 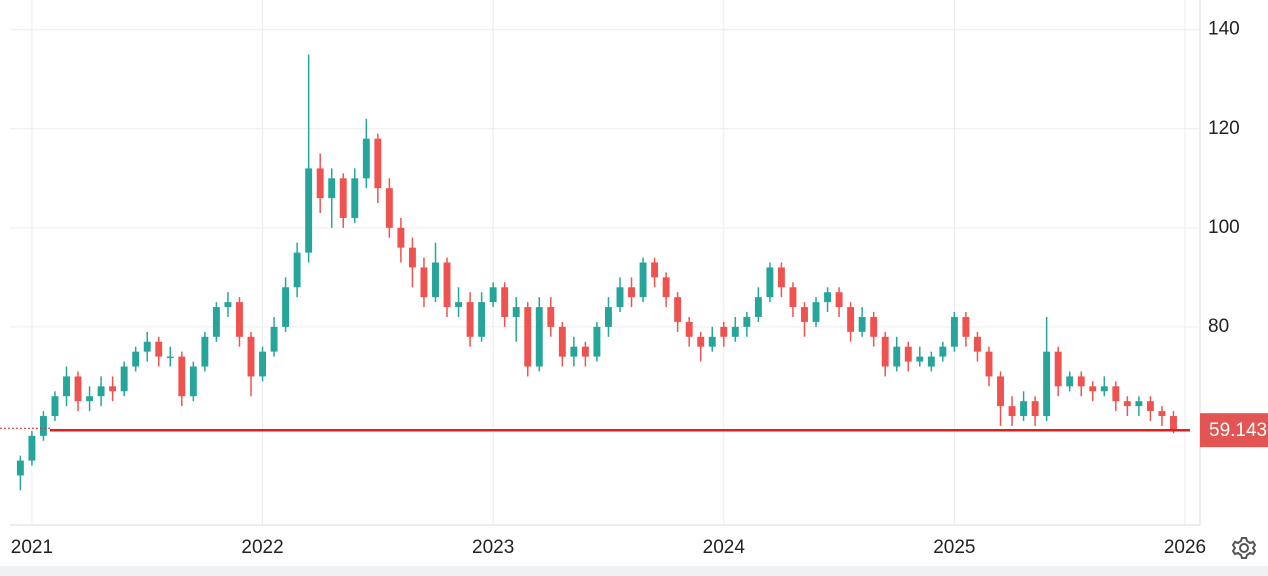 I want to click on bottom-bar, so click(x=634, y=571).